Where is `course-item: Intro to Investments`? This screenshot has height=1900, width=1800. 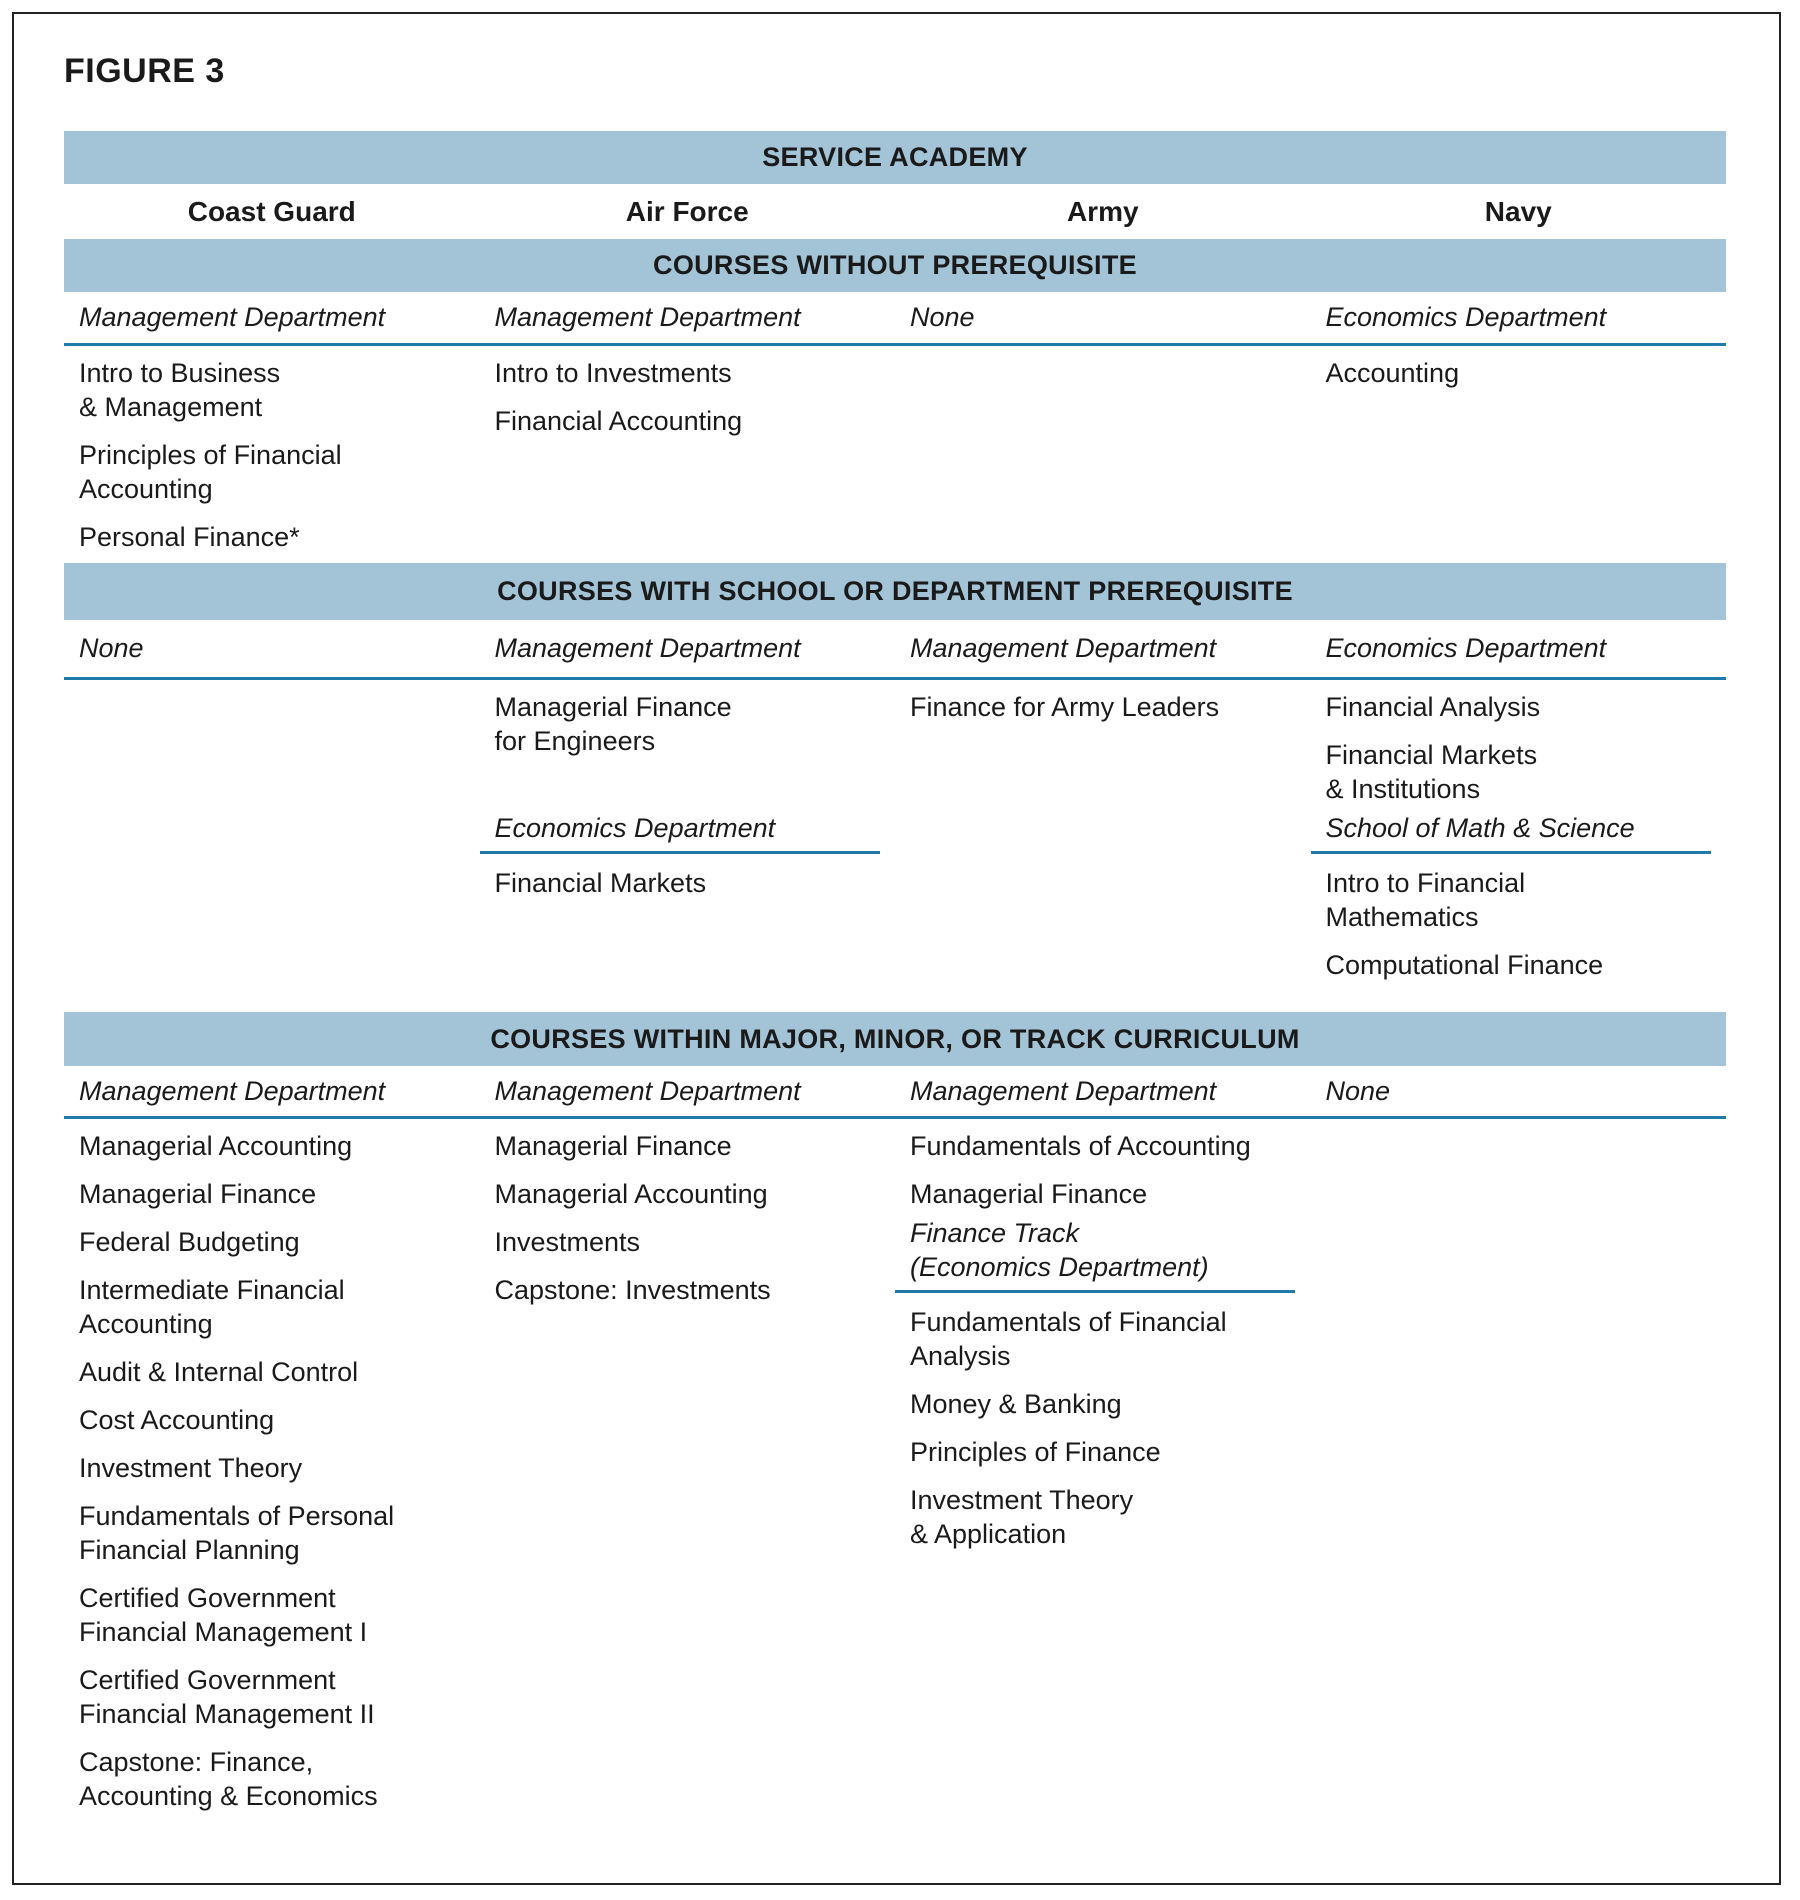
course-item: Intro to Investments is located at coordinates (613, 373).